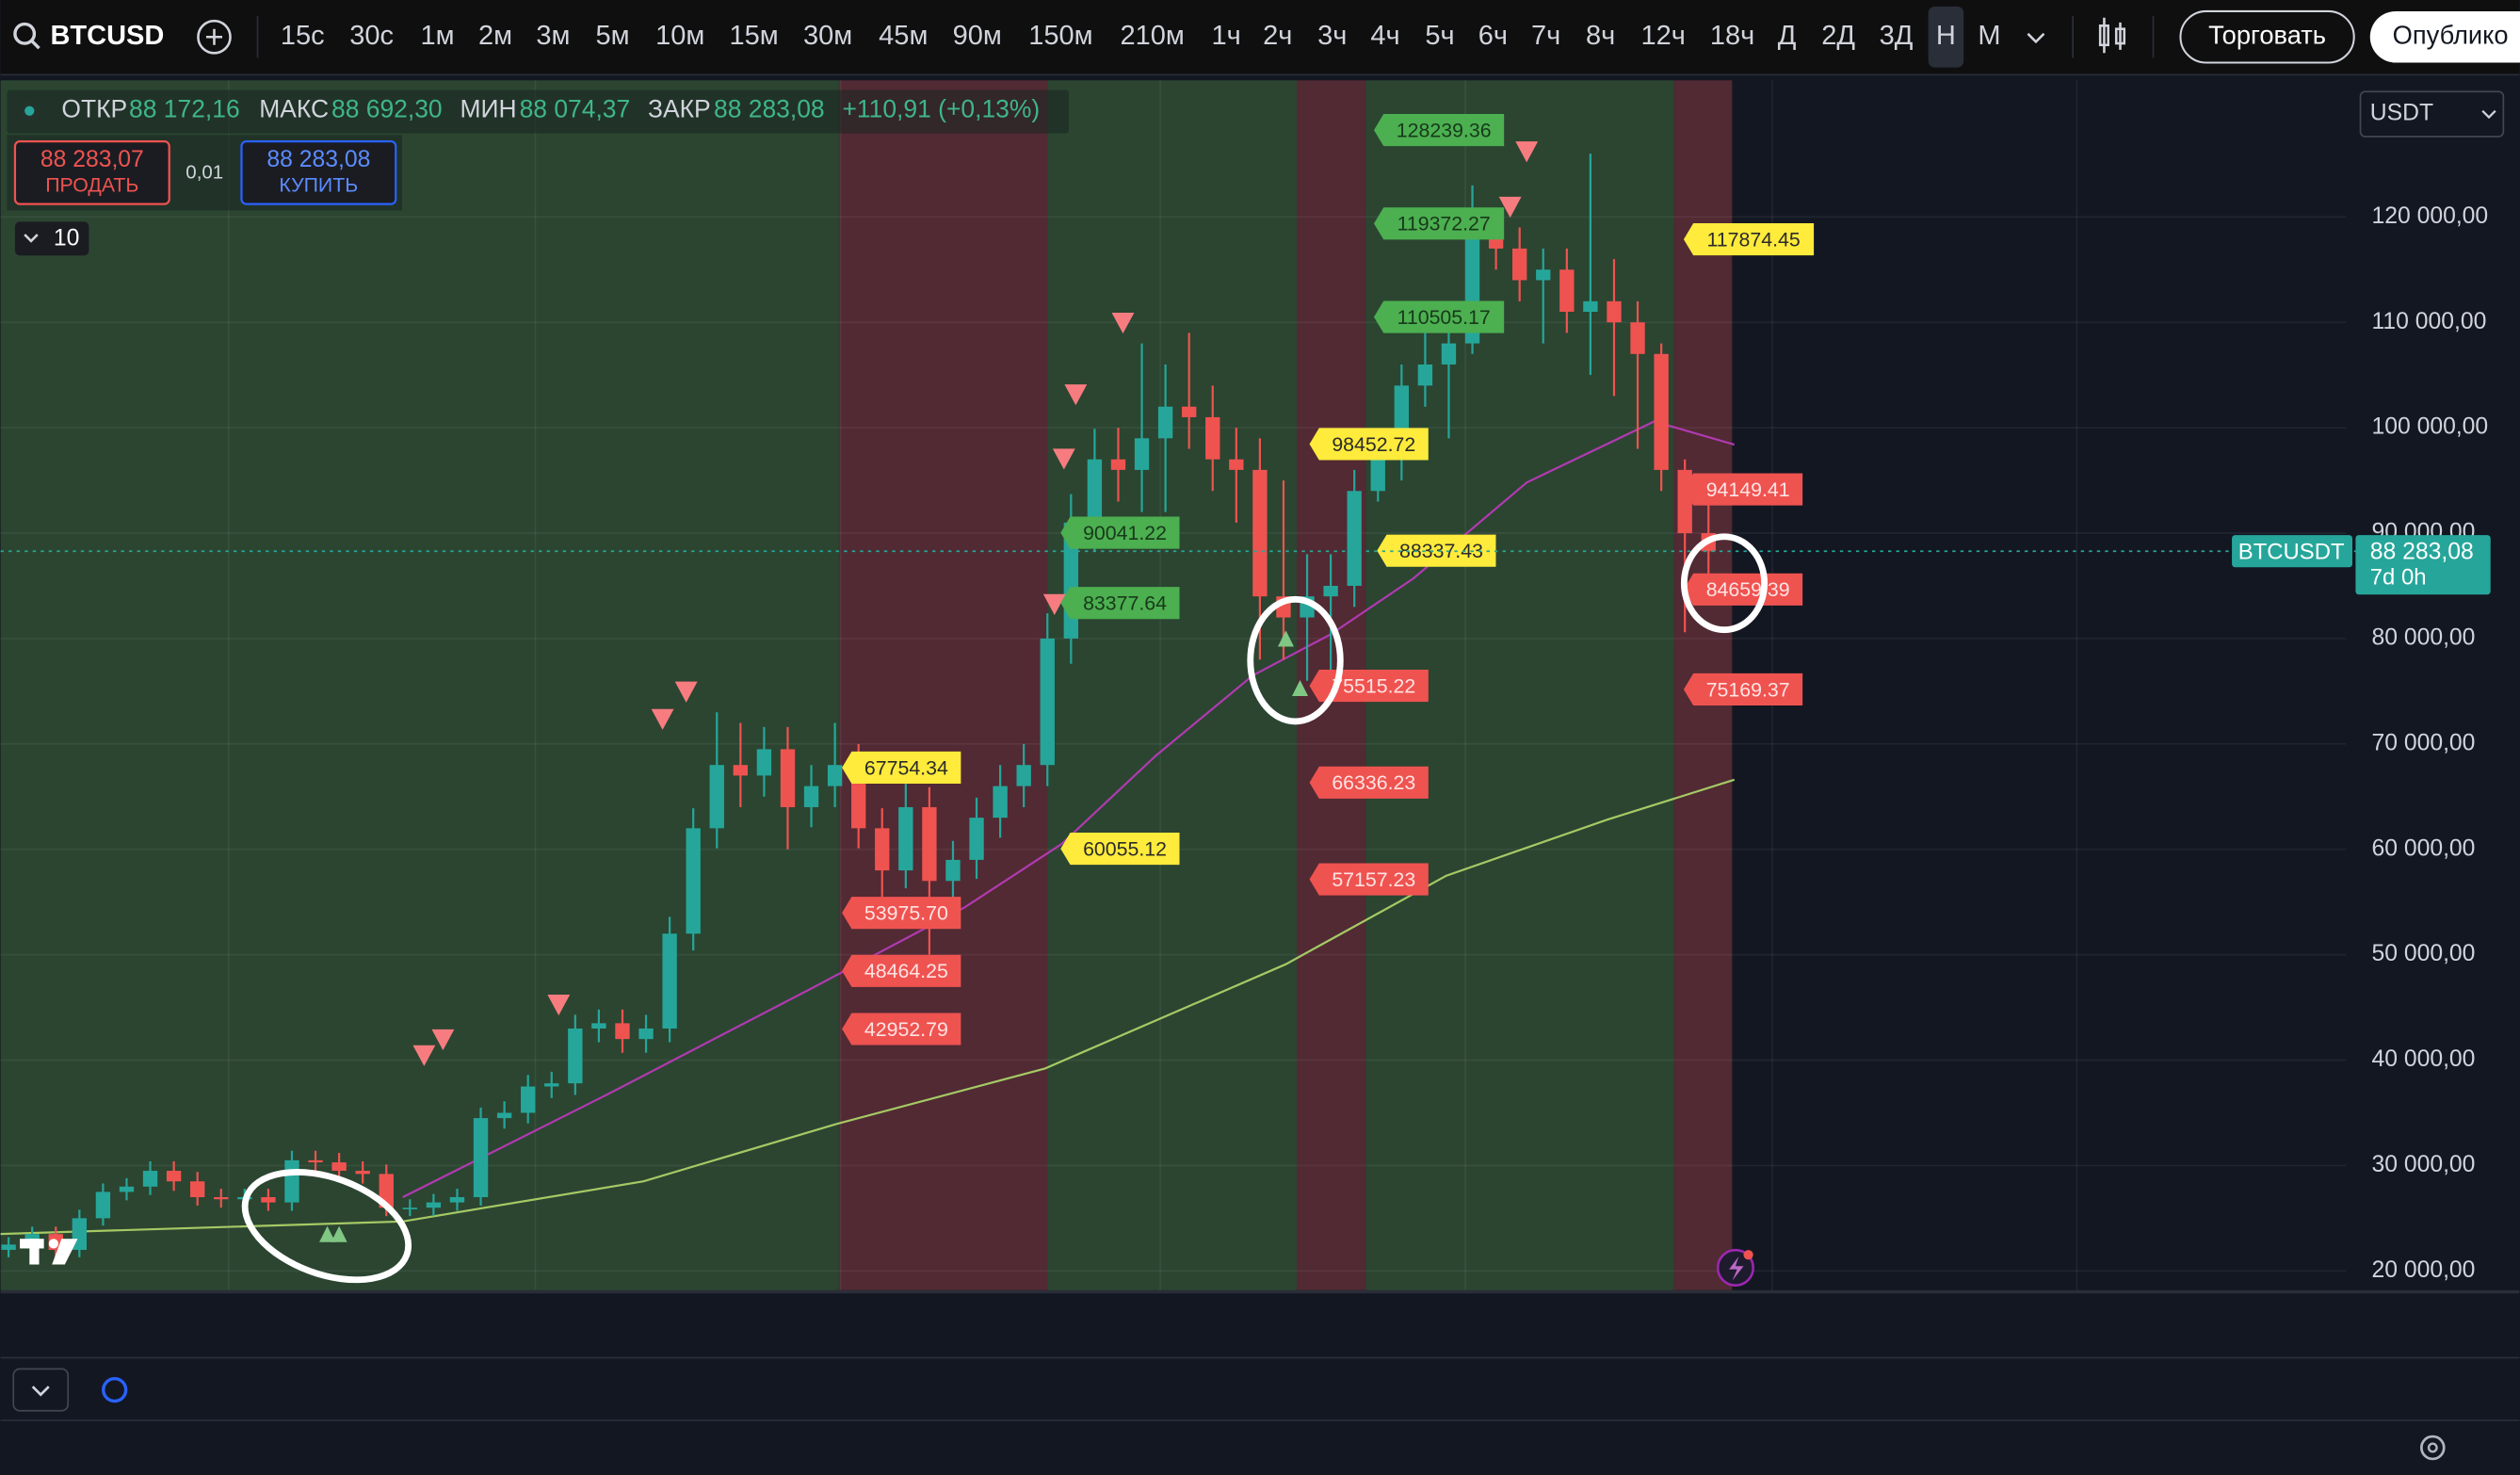 This screenshot has width=2520, height=1475. What do you see at coordinates (1384, 36) in the screenshot?
I see `interval: 4ч` at bounding box center [1384, 36].